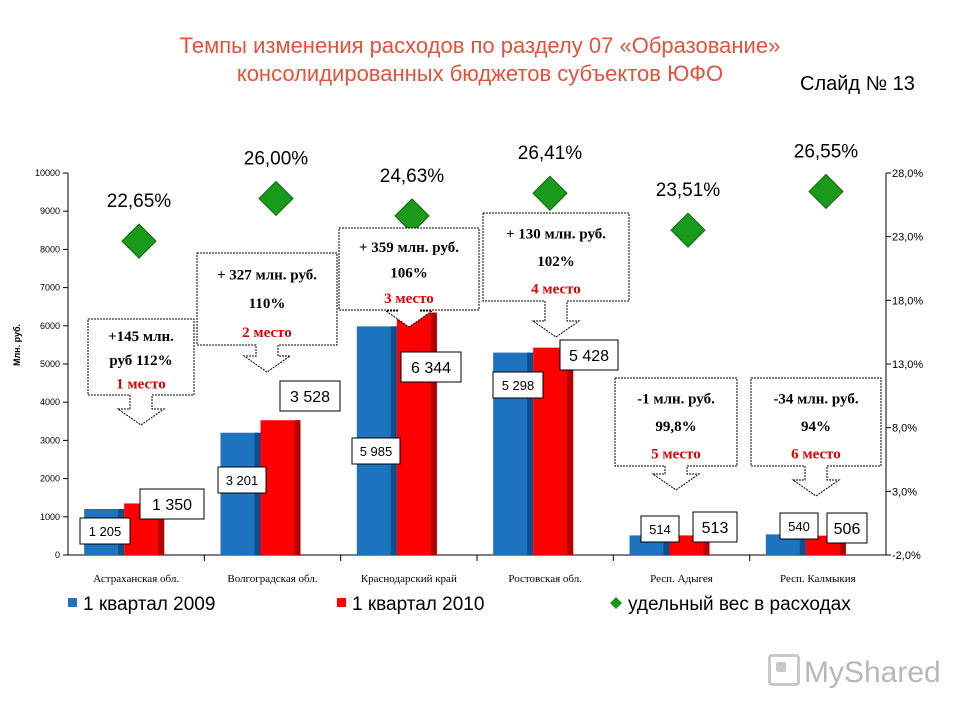 The image size is (960, 720). I want to click on value-label-2009: 3 201, so click(242, 480).